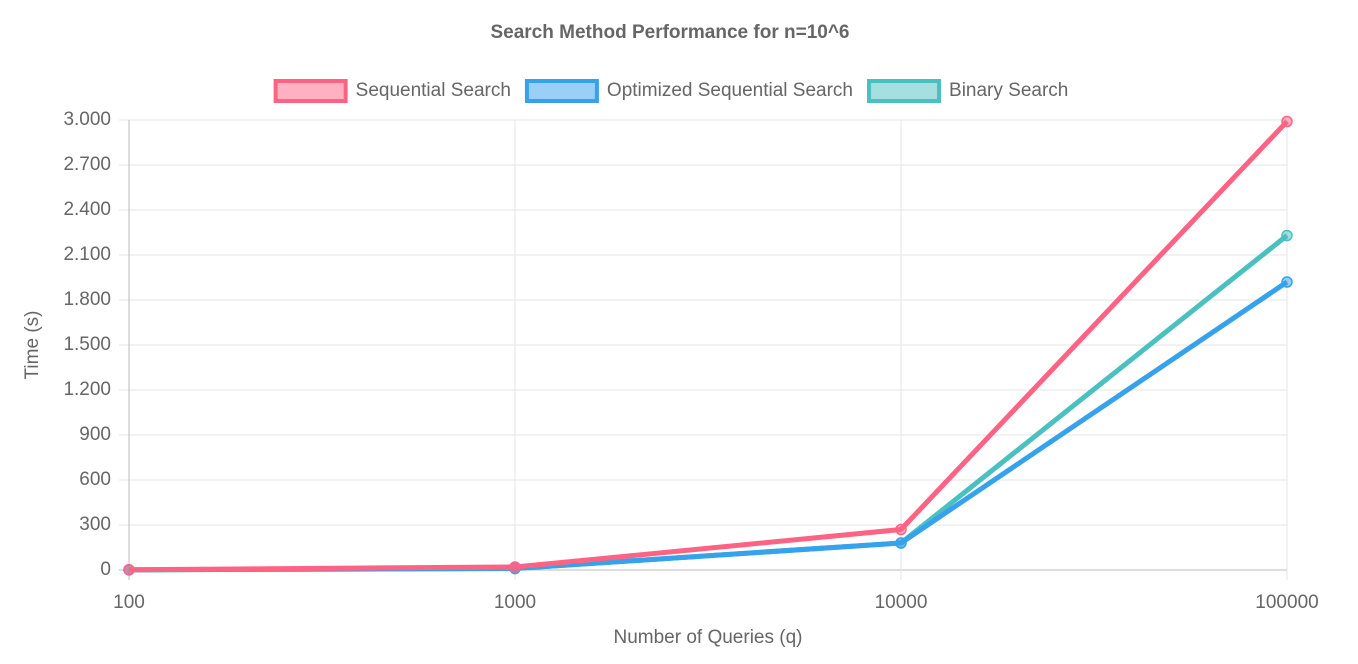 This screenshot has width=1358, height=664. What do you see at coordinates (87, 389) in the screenshot?
I see `y-tick-label: 1.200` at bounding box center [87, 389].